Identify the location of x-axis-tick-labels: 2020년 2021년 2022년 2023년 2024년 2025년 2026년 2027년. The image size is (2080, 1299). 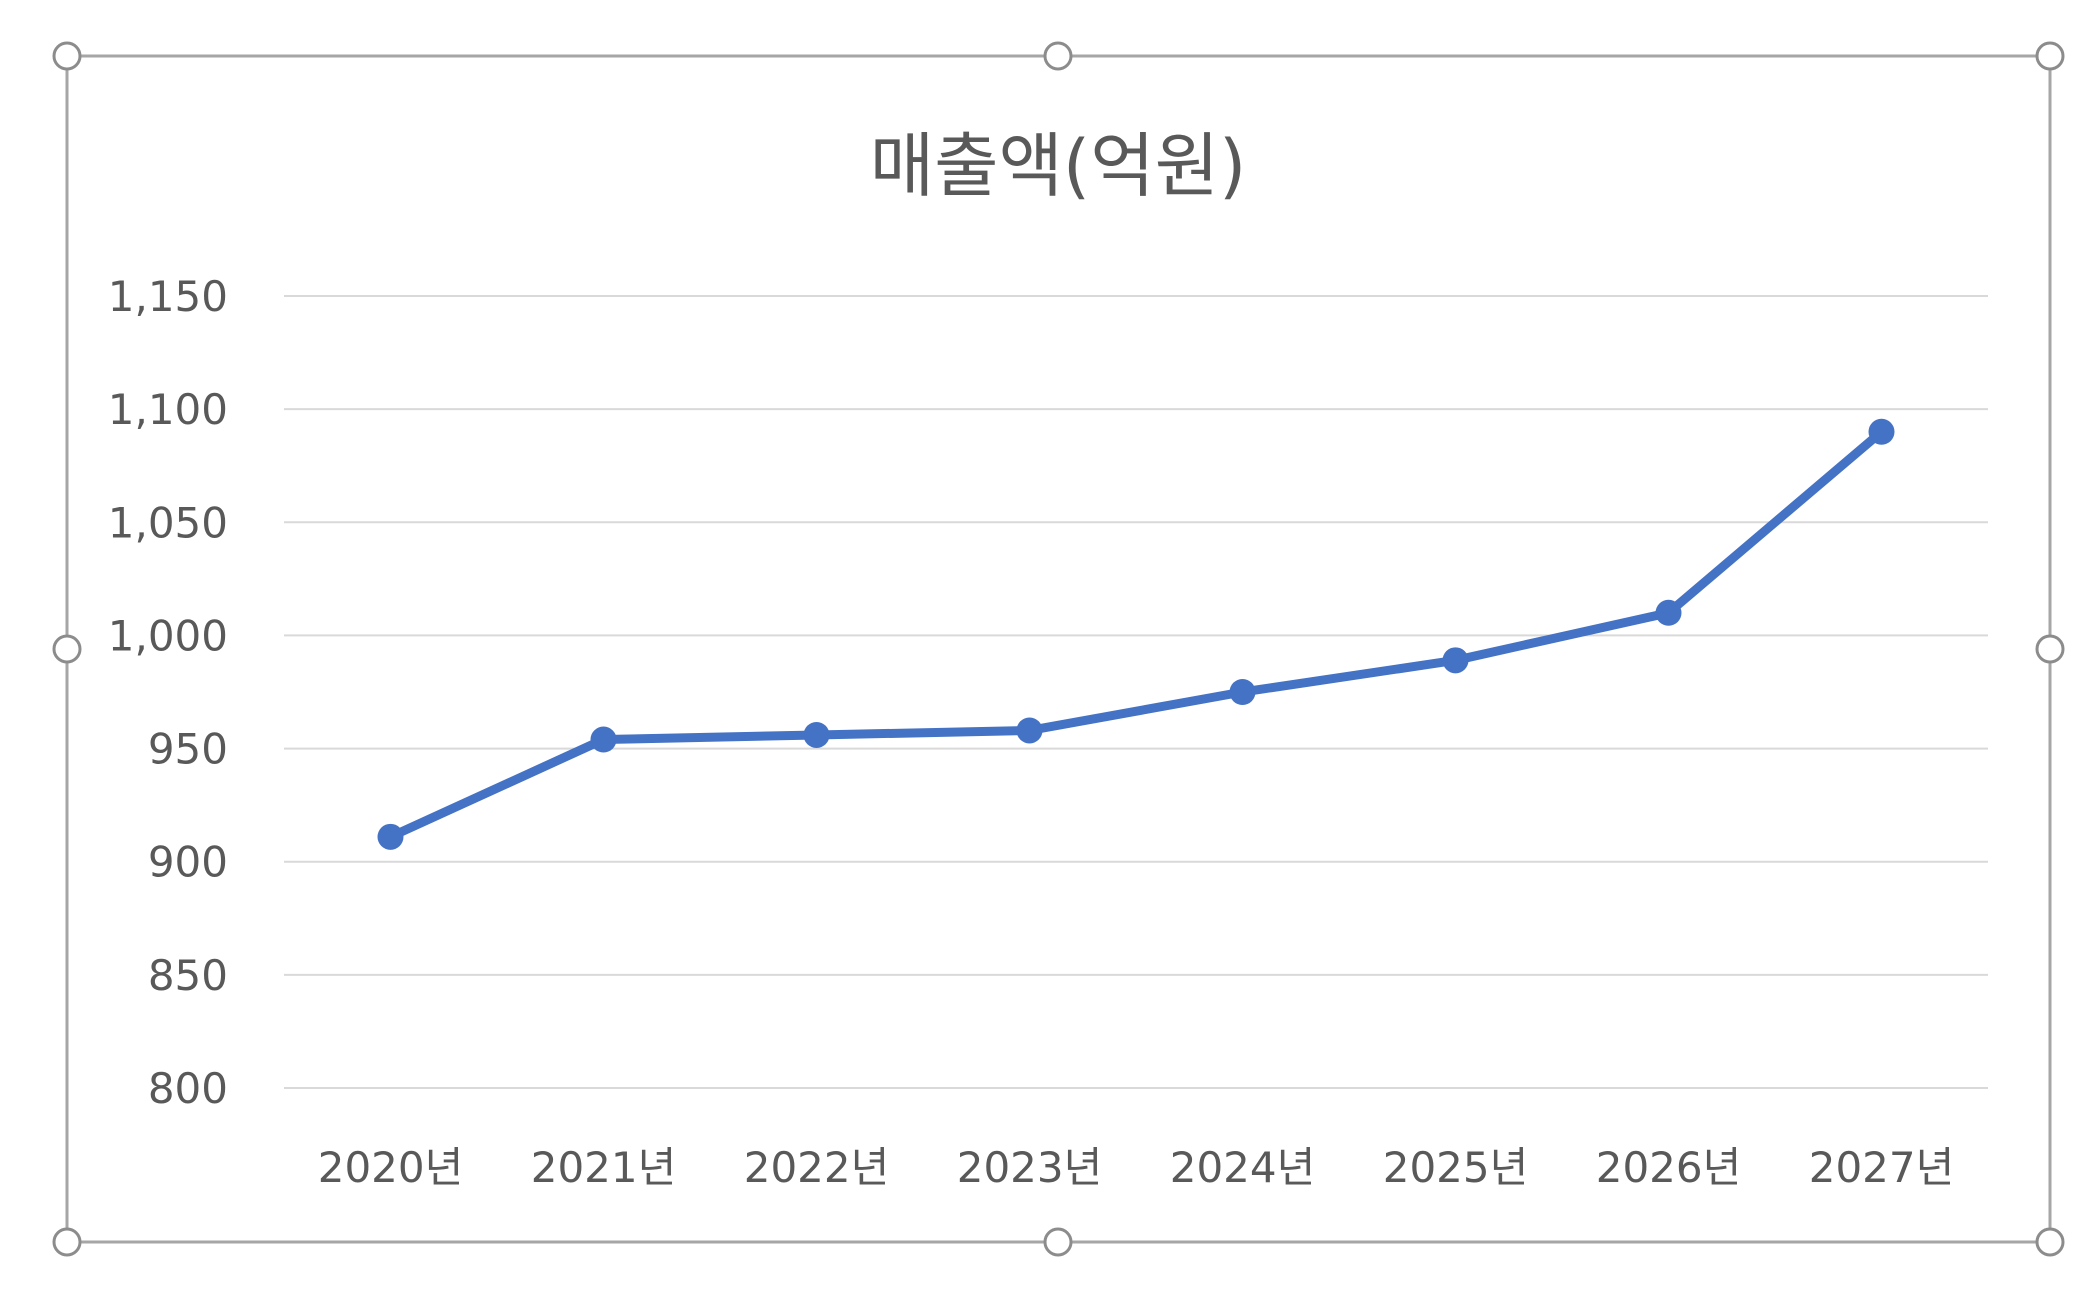
(1136, 1167).